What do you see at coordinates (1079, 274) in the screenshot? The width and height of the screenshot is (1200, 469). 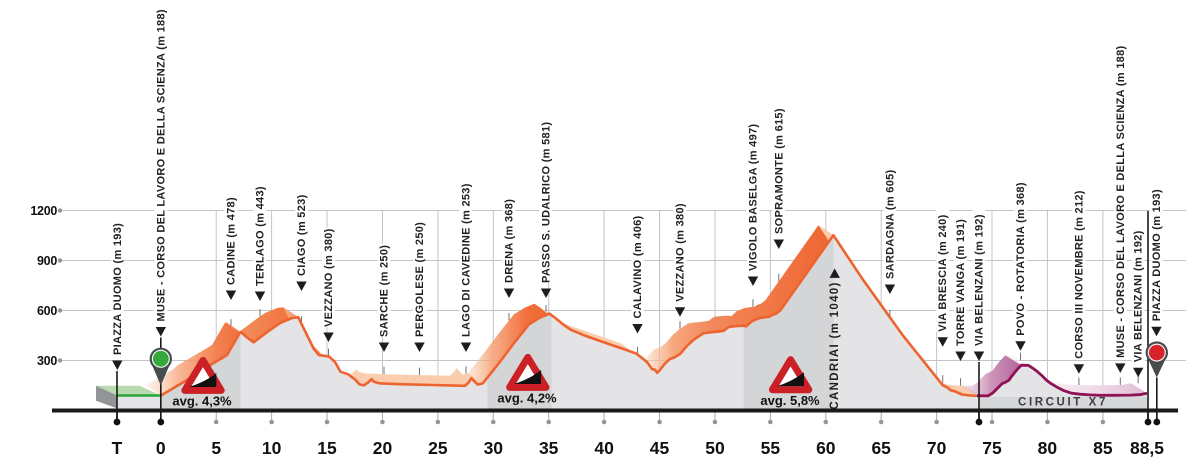 I see `svg-text: CORSO III NOVEMBRE (m 212)` at bounding box center [1079, 274].